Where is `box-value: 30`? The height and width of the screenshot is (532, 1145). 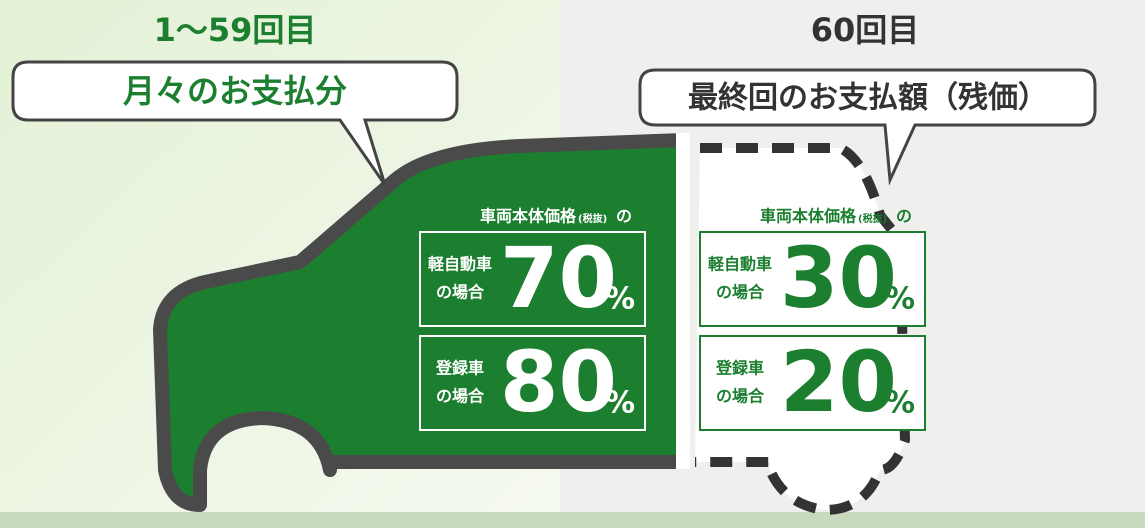
box-value: 30 is located at coordinates (838, 278).